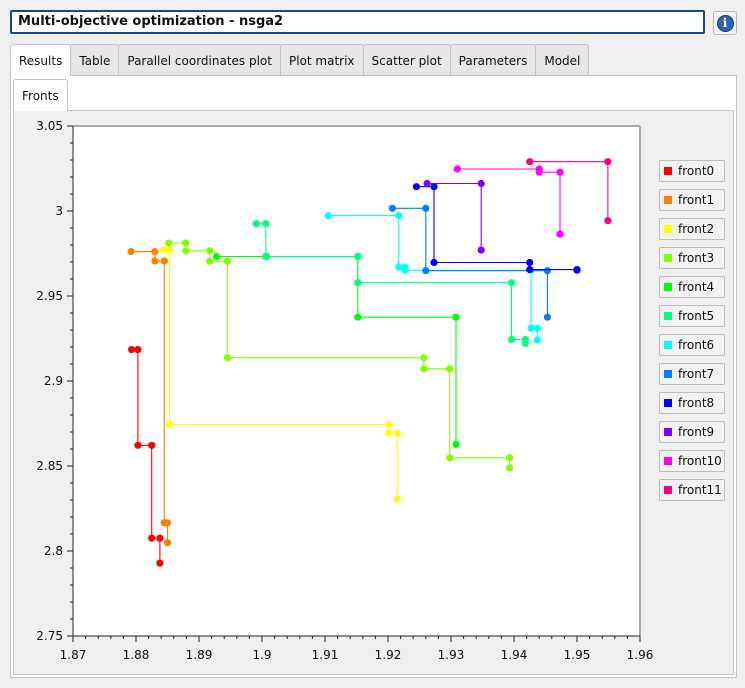 The image size is (745, 688). What do you see at coordinates (725, 23) in the screenshot?
I see `info-button: i` at bounding box center [725, 23].